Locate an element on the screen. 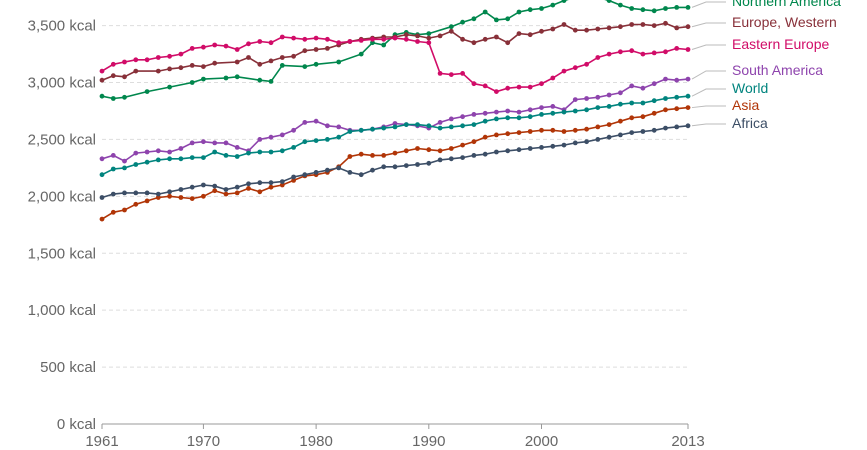 This screenshot has width=867, height=450. x-axis-ticks: 1961 1970 1980 1990 2000 2013 is located at coordinates (395, 437).